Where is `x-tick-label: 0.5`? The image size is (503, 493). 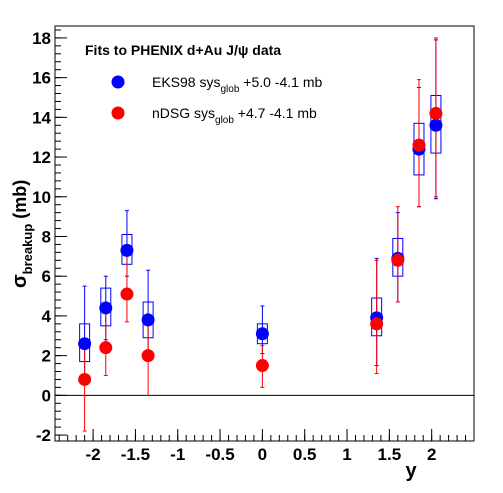
x-tick-label: 0.5 is located at coordinates (305, 454).